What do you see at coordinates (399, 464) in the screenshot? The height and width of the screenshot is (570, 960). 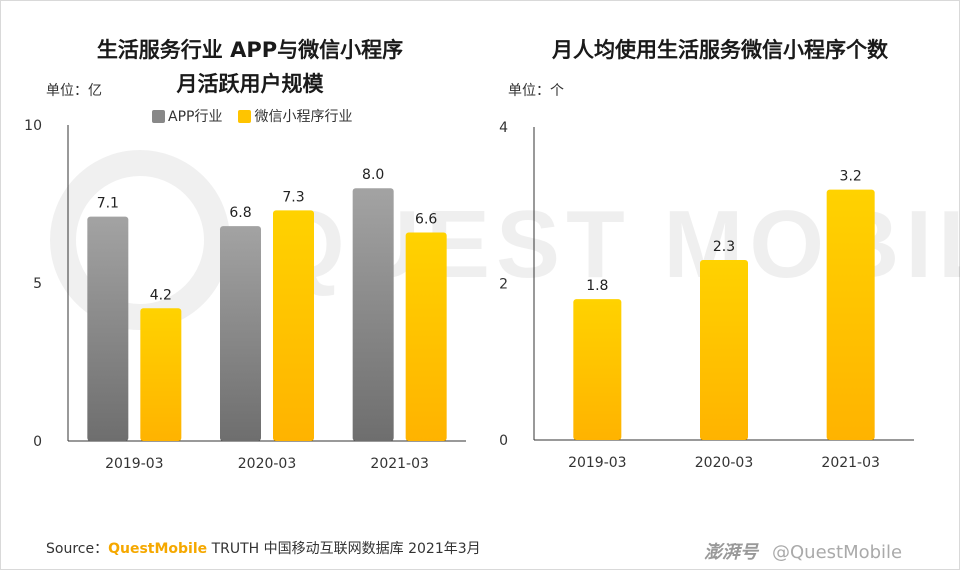 I see `chart1-x-tick: 2021-03` at bounding box center [399, 464].